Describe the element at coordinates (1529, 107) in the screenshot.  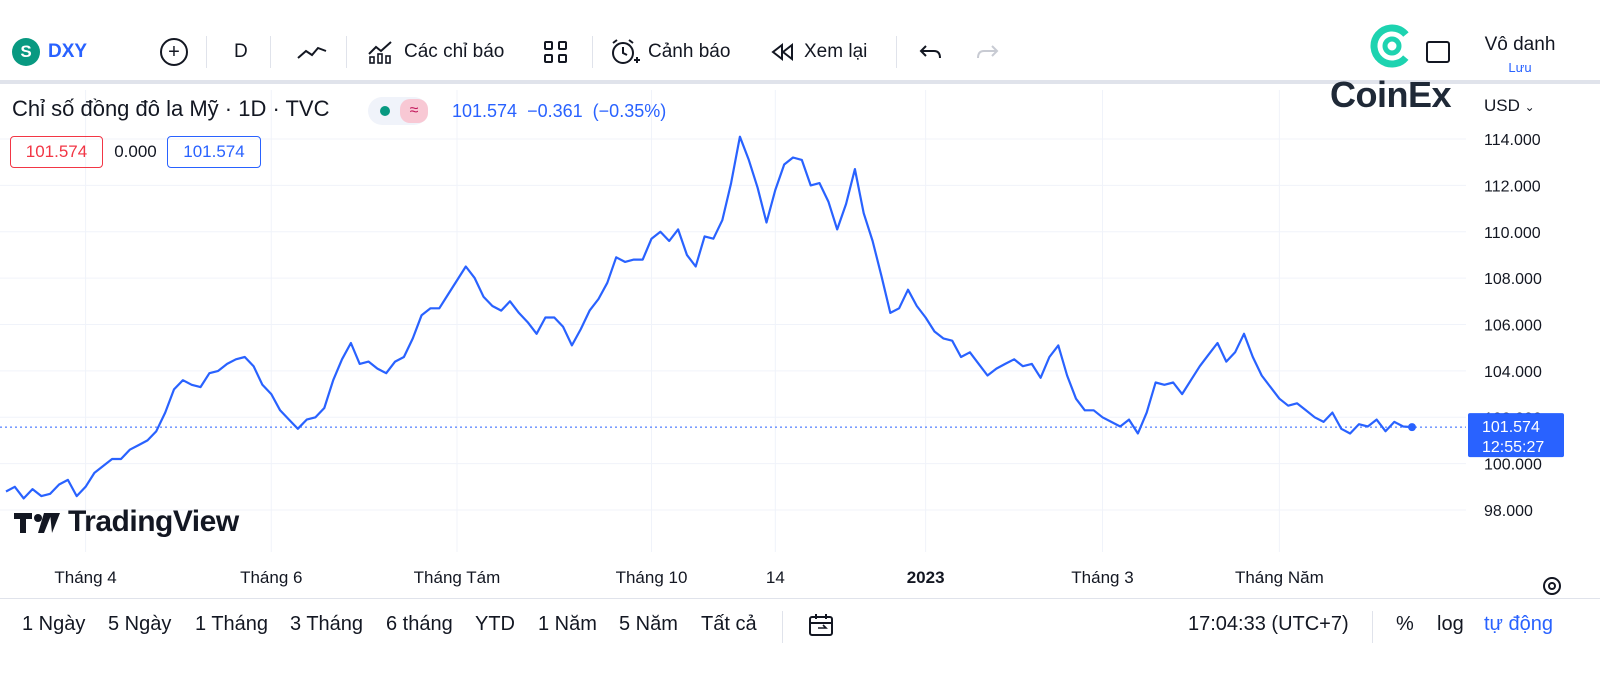
I see `chevron-down-icon: ⌄` at that location.